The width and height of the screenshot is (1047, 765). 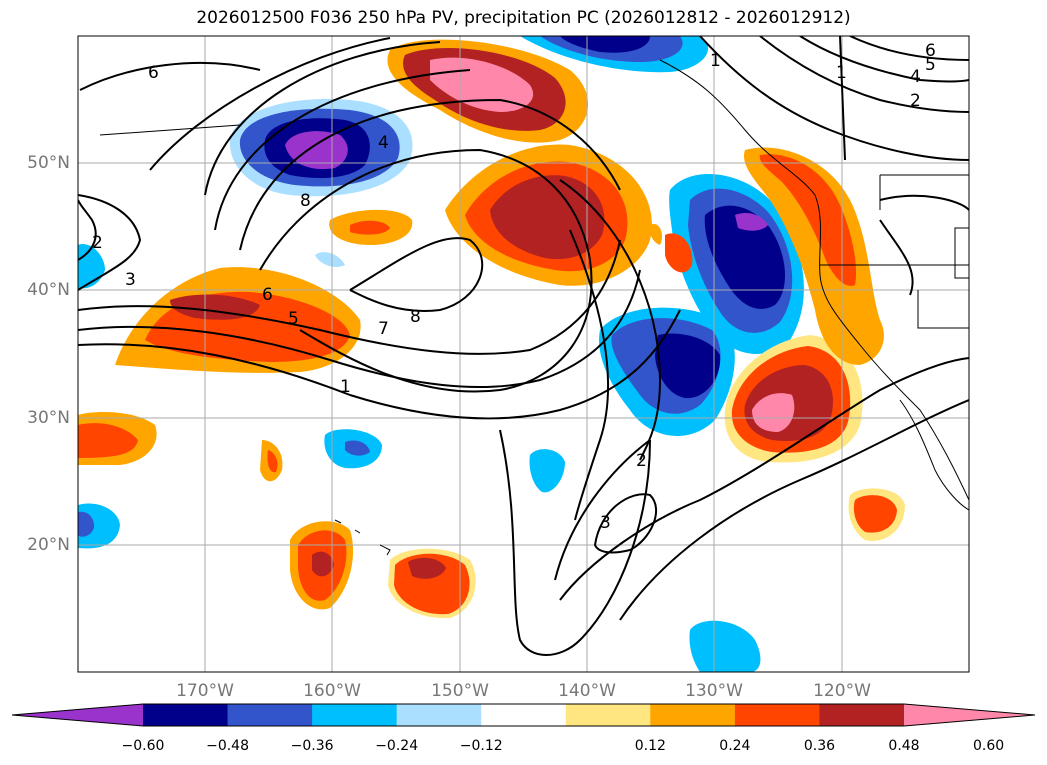 I want to click on colorbar-outline, so click(x=523, y=715).